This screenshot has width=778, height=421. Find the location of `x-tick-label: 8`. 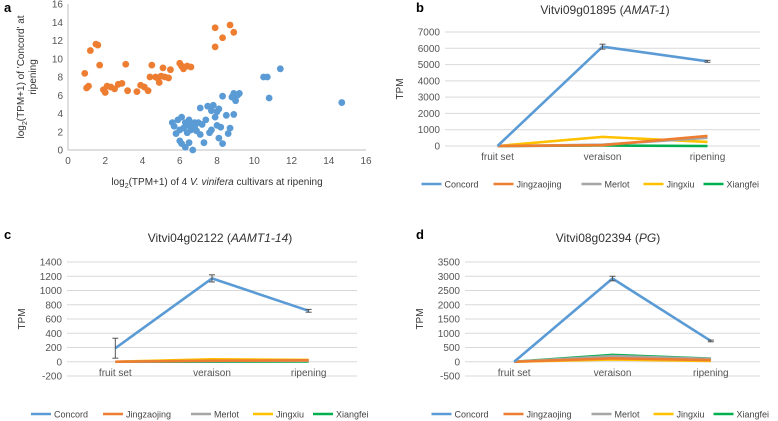

x-tick-label: 8 is located at coordinates (217, 161).